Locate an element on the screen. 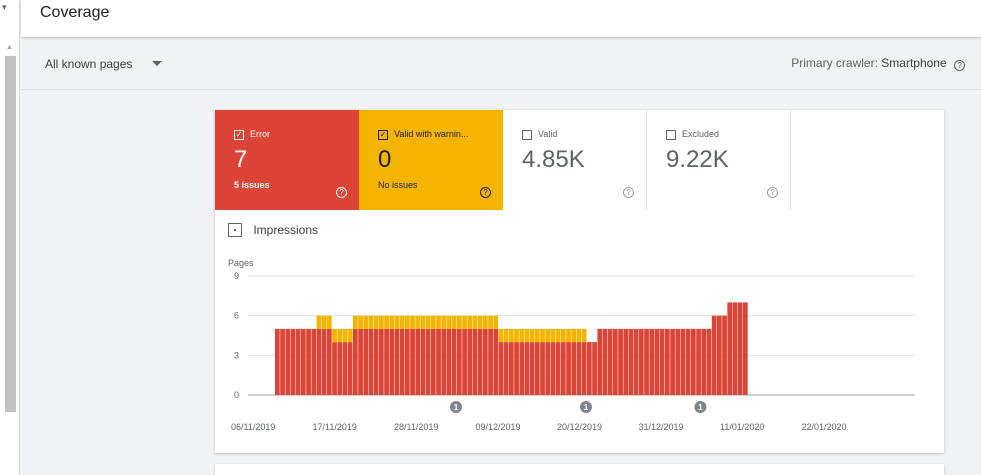  impressions-toggle: Impressions is located at coordinates (273, 230).